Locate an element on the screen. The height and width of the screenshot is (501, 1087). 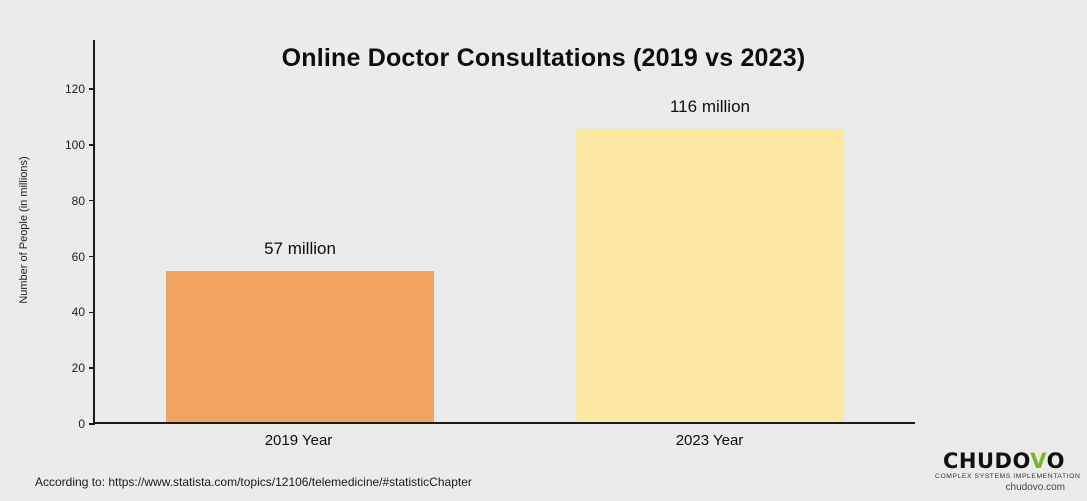
y-tick-label: 0 is located at coordinates (81, 424).